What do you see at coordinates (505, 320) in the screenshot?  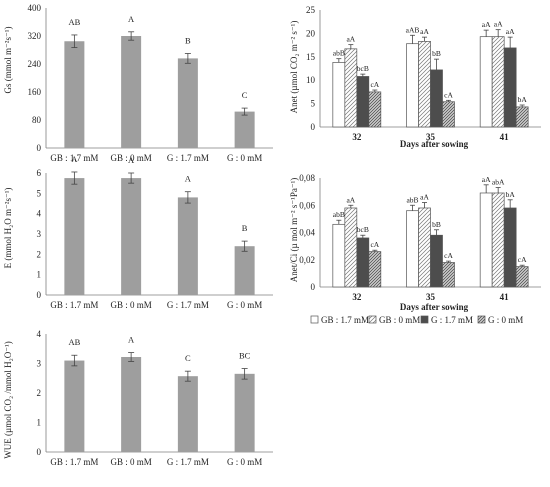 I see `legend-label: G : 0 mM` at bounding box center [505, 320].